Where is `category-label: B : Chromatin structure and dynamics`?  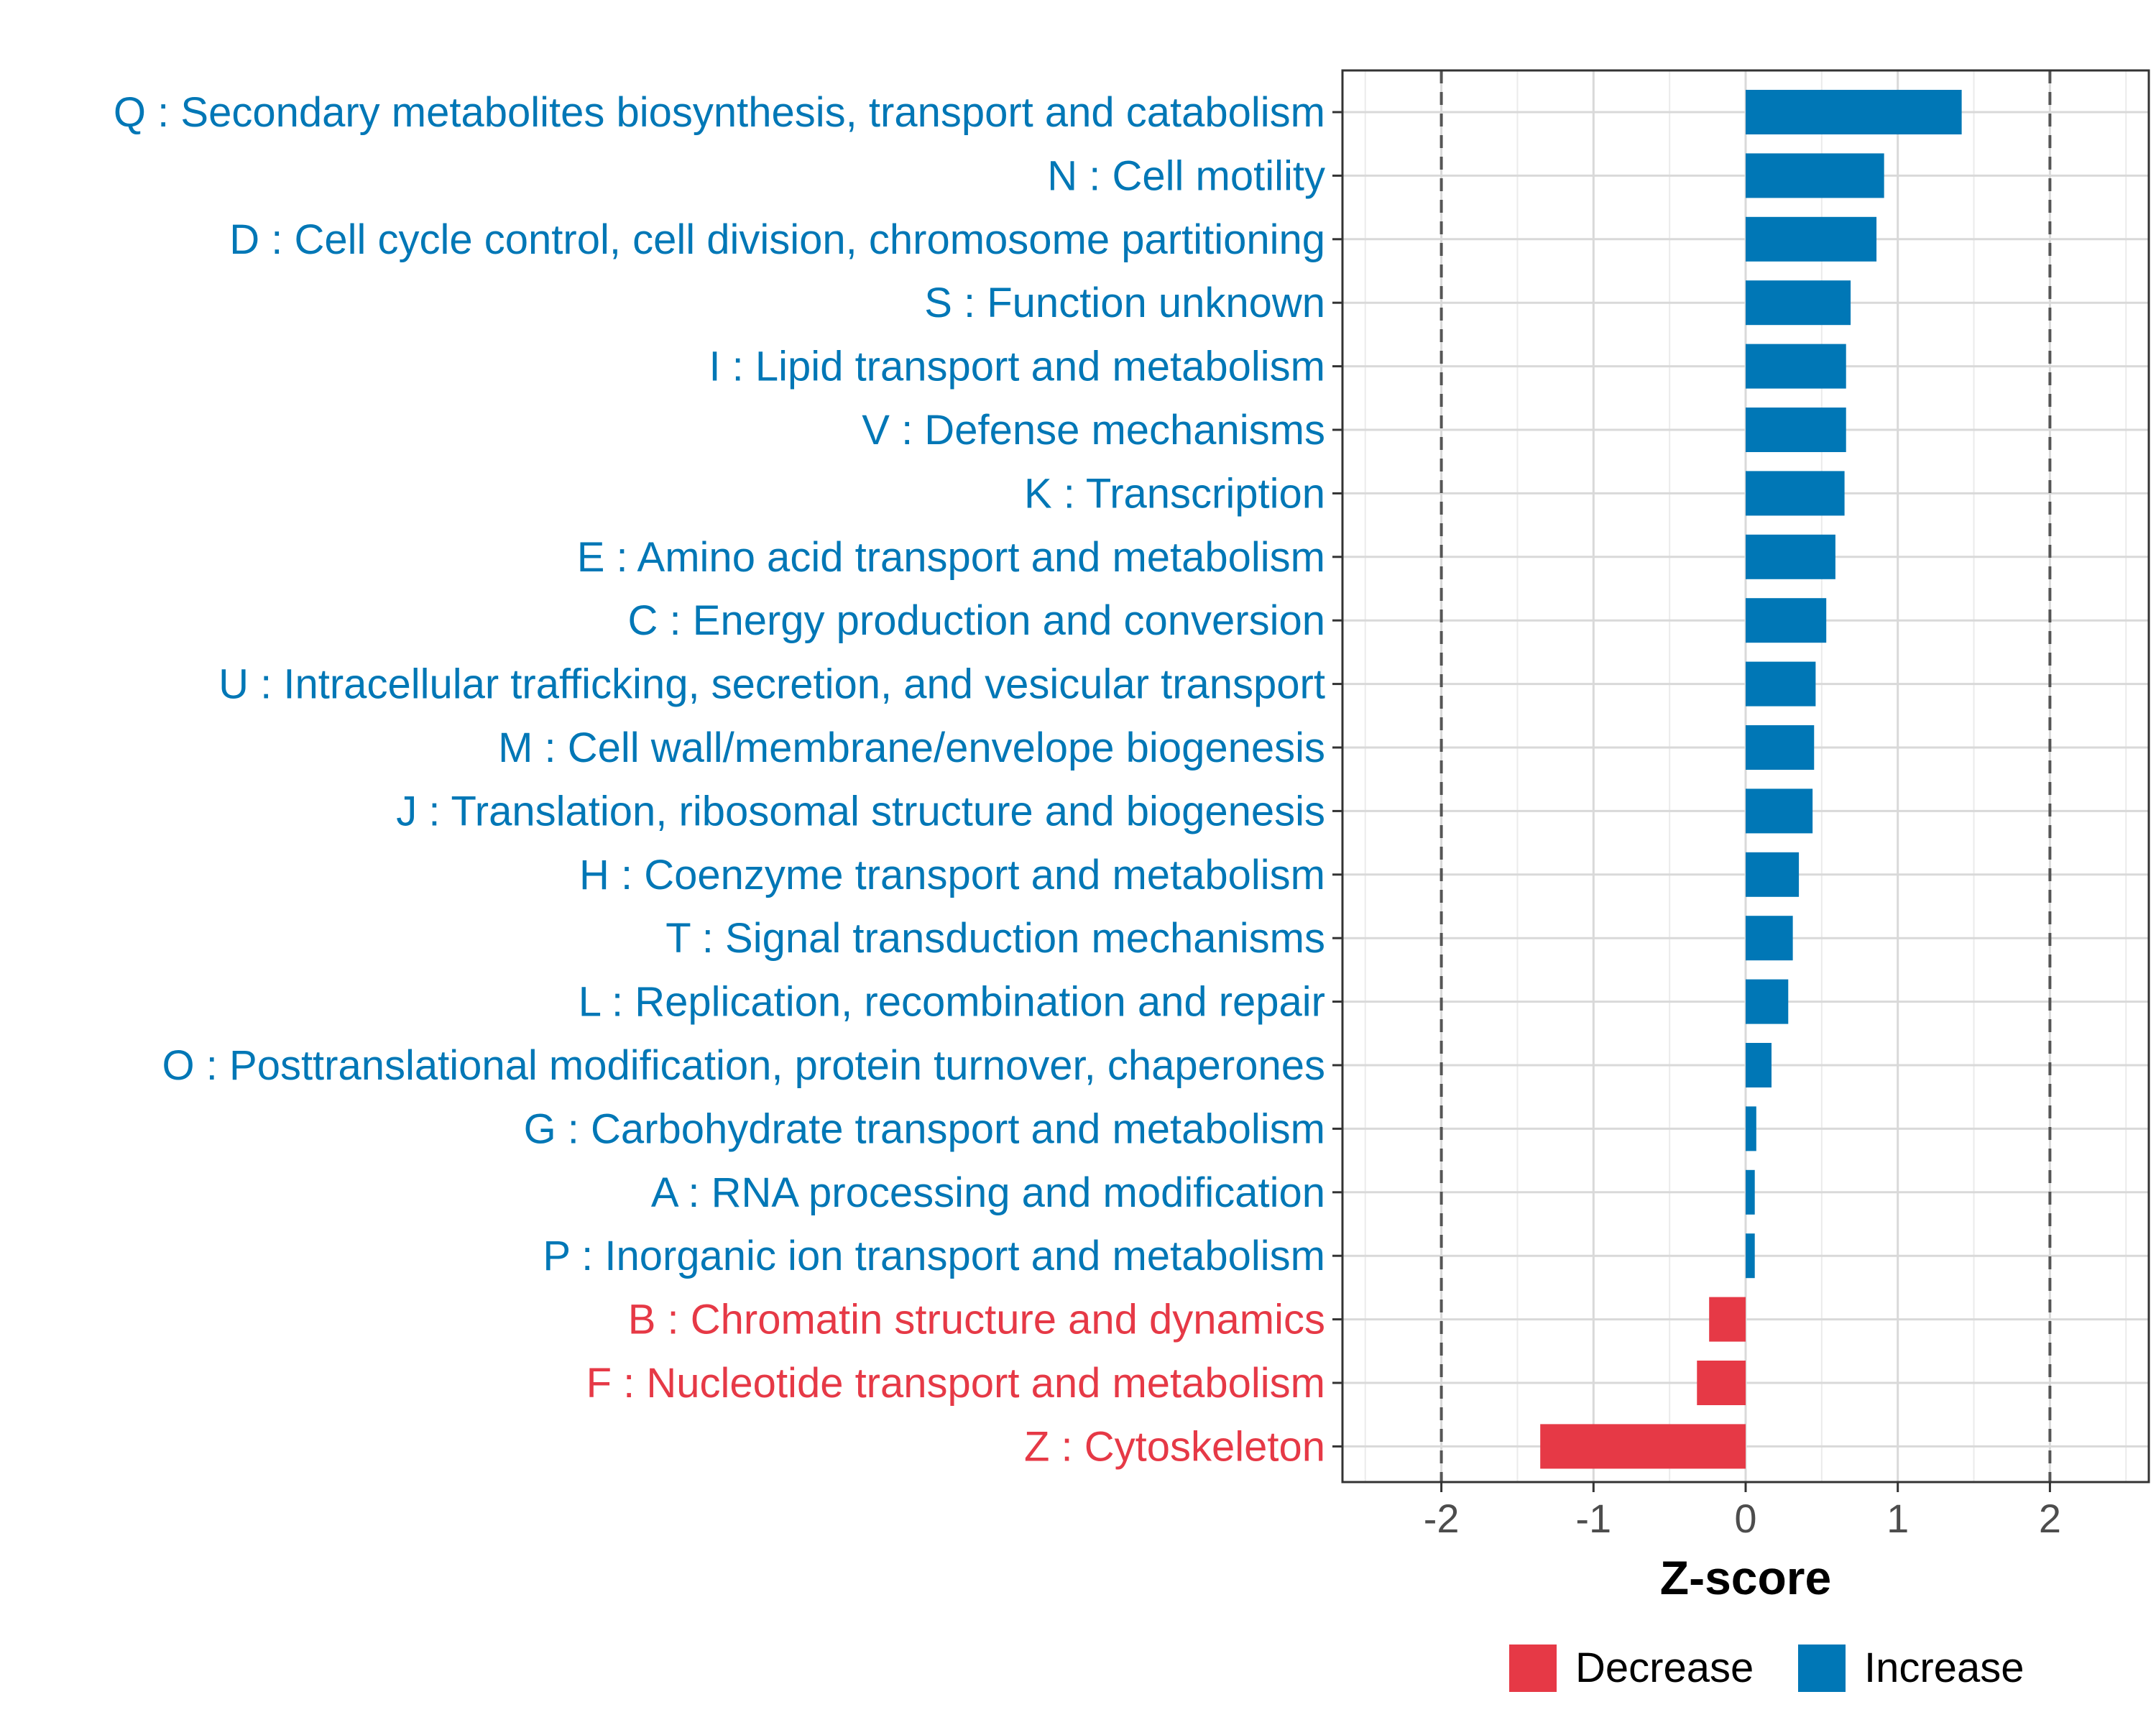
category-label: B : Chromatin structure and dynamics is located at coordinates (977, 1320).